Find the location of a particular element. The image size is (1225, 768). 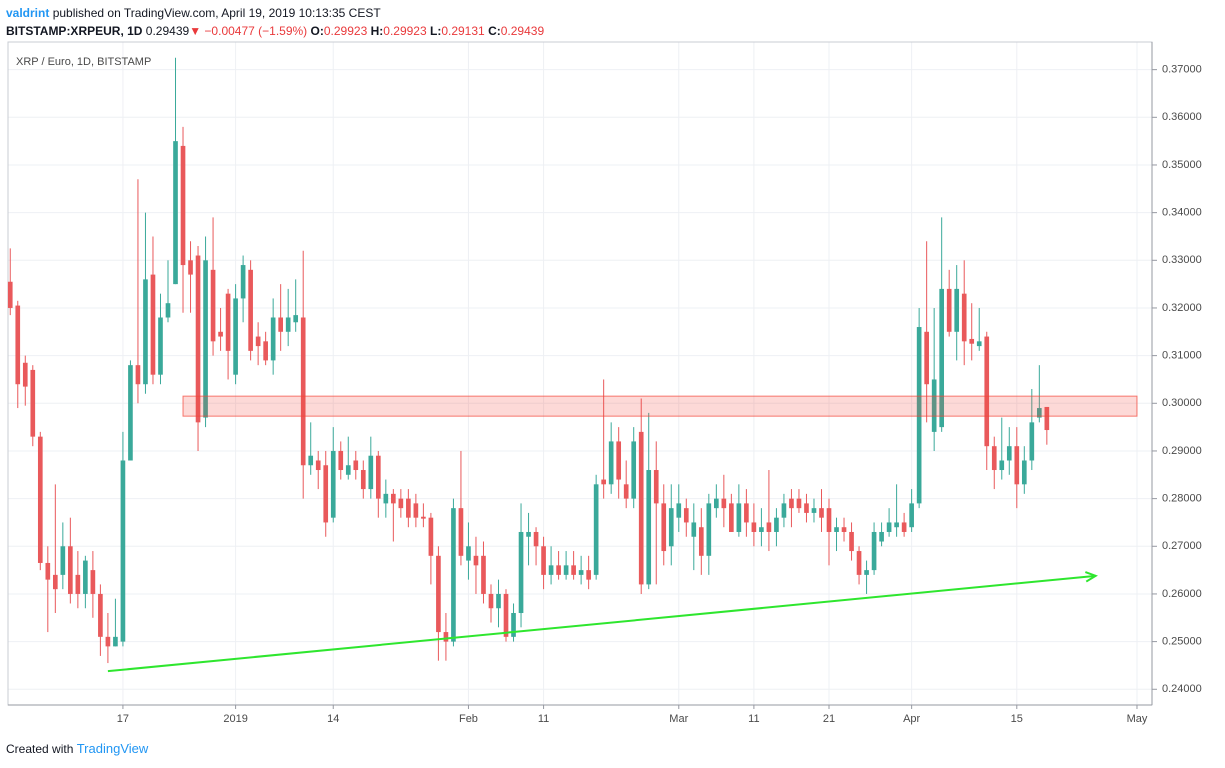

y-tick-label: 0.36000 is located at coordinates (1182, 117).